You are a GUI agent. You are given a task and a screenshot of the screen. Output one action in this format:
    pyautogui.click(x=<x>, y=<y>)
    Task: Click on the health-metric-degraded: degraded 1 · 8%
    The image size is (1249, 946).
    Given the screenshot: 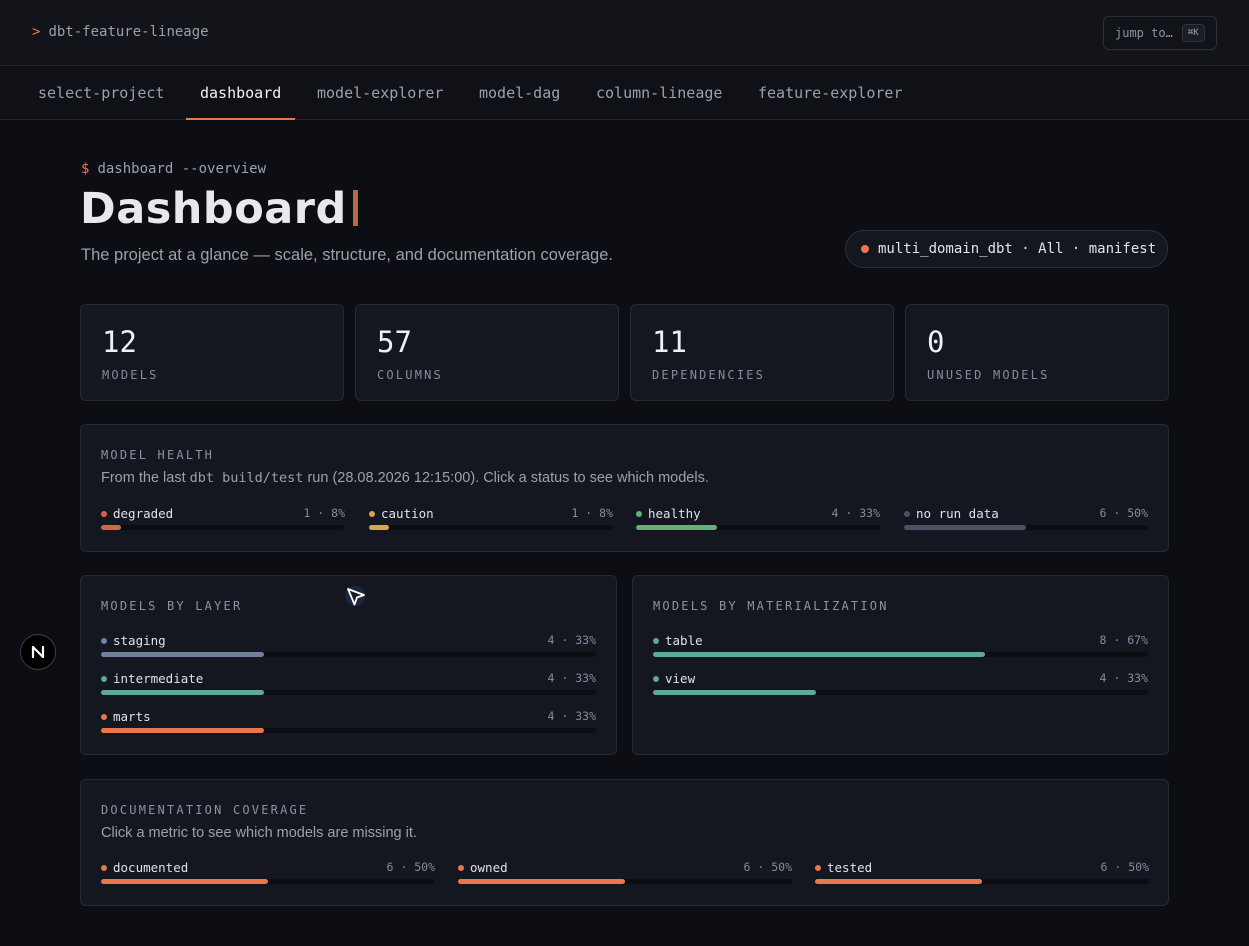 What is the action you would take?
    pyautogui.click(x=223, y=520)
    